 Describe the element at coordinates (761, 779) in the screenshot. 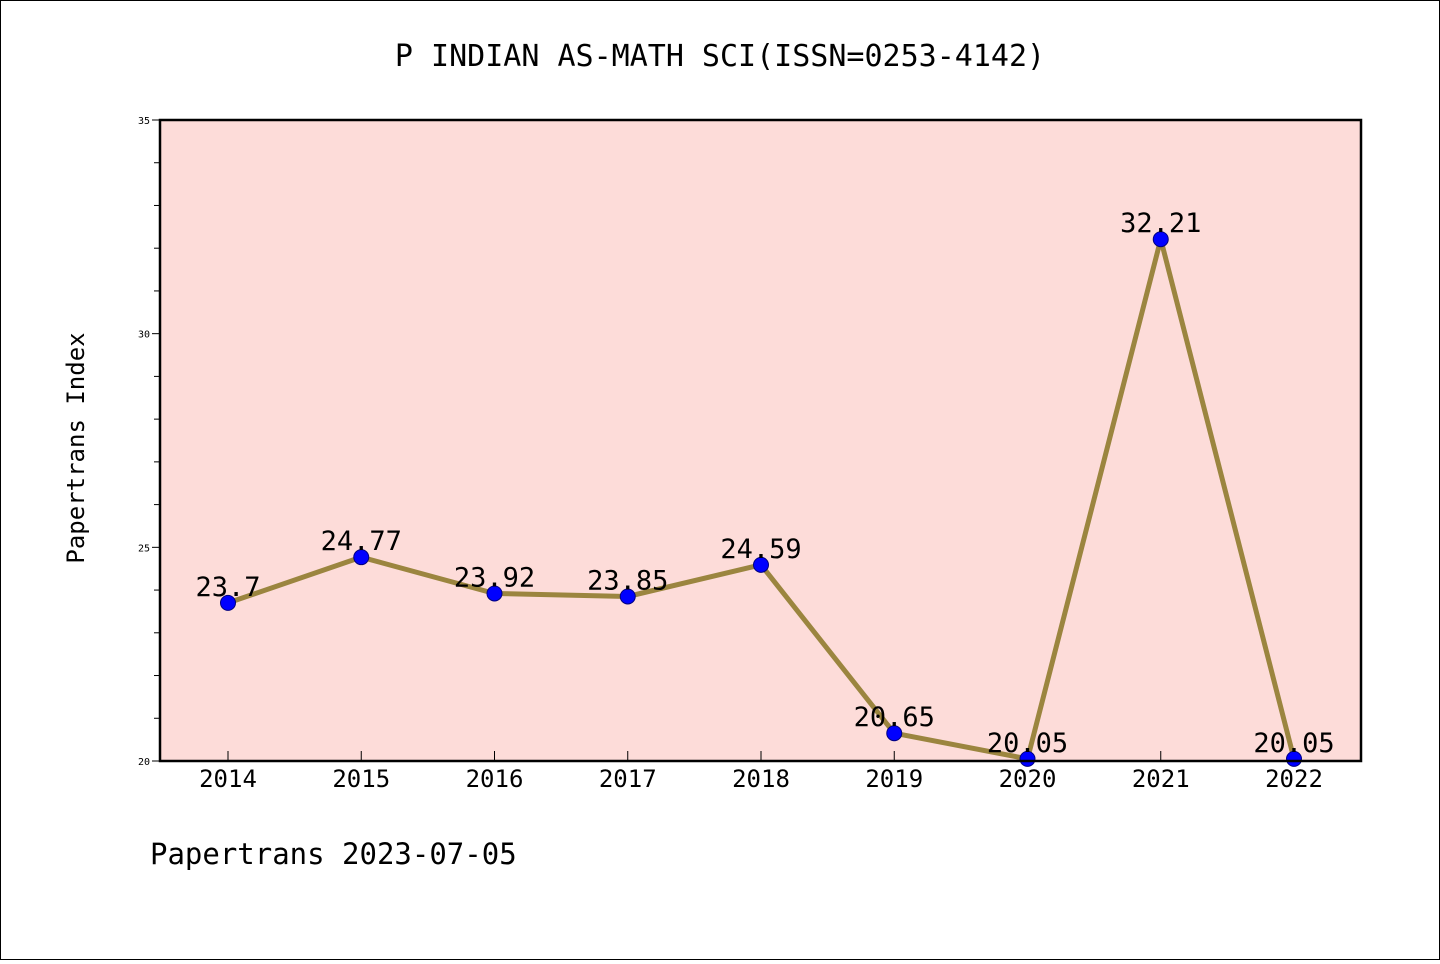

I see `x-tick-label: 2018` at that location.